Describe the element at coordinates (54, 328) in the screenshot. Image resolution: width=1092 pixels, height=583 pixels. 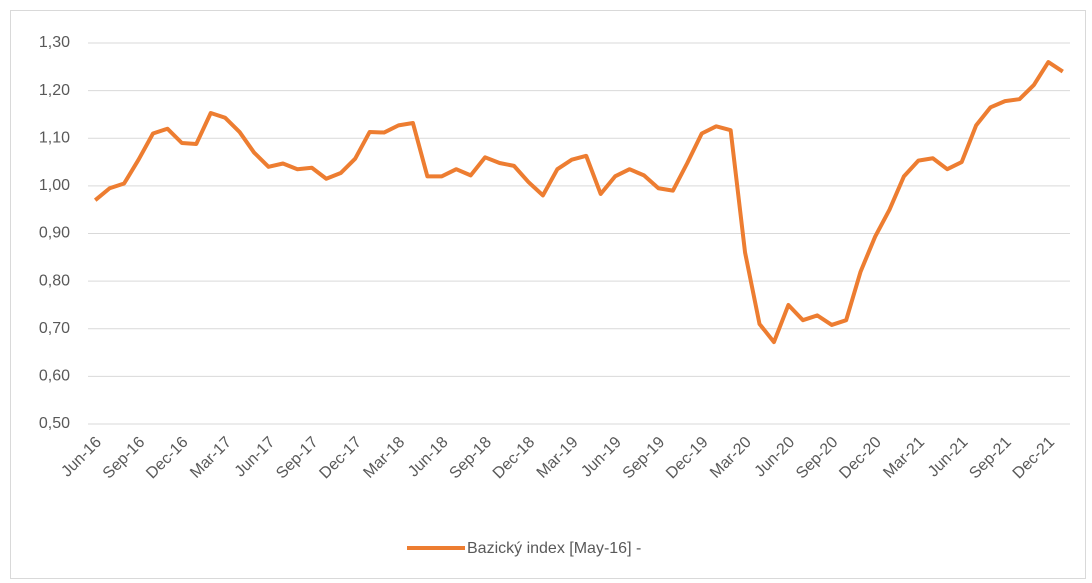
I see `y-tick-label: 0,70` at that location.